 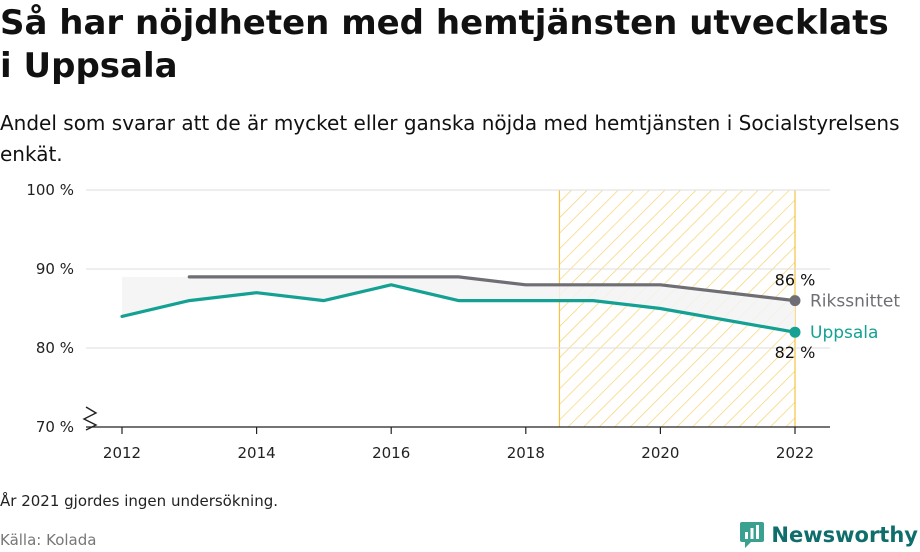 I want to click on series-layer, so click(x=460, y=306).